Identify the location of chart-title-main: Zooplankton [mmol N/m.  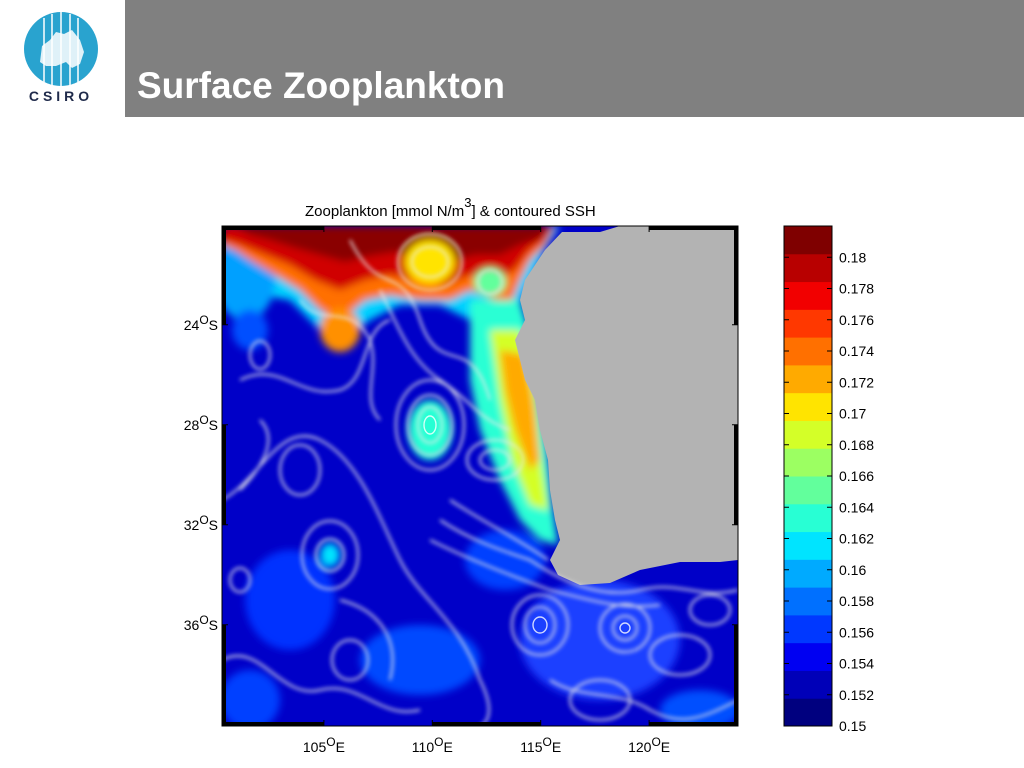
(384, 211).